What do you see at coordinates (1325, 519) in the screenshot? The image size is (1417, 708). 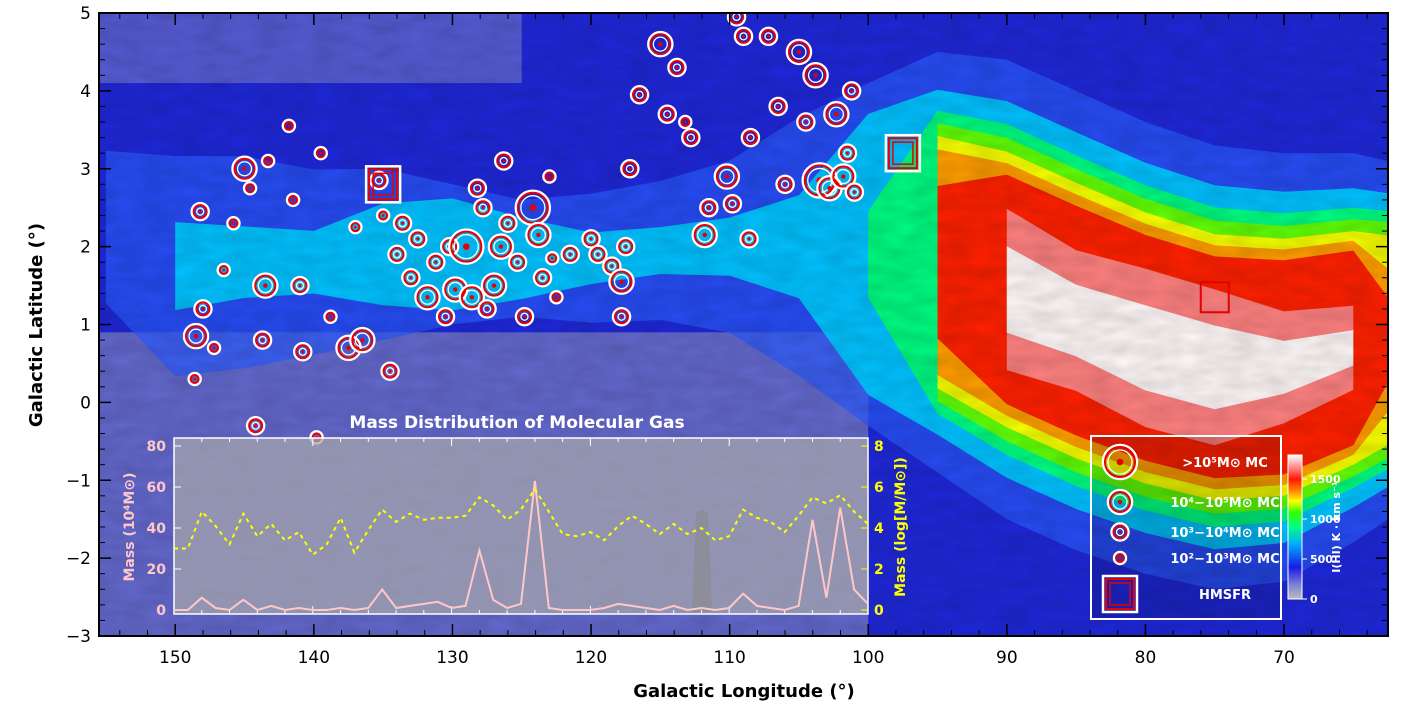 I see `colorbar-tick-label: 1000` at bounding box center [1325, 519].